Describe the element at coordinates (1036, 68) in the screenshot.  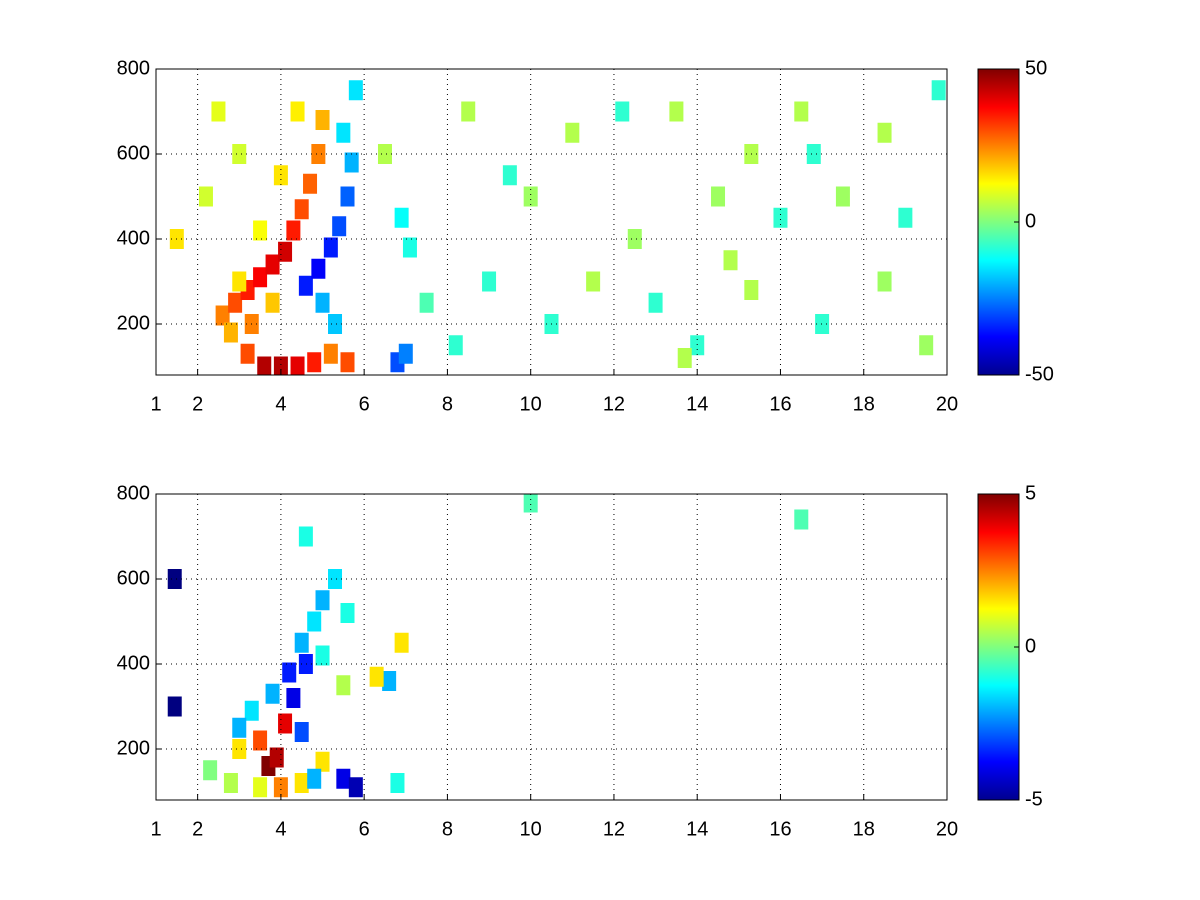
I see `colorbar-tick-label: 50` at that location.